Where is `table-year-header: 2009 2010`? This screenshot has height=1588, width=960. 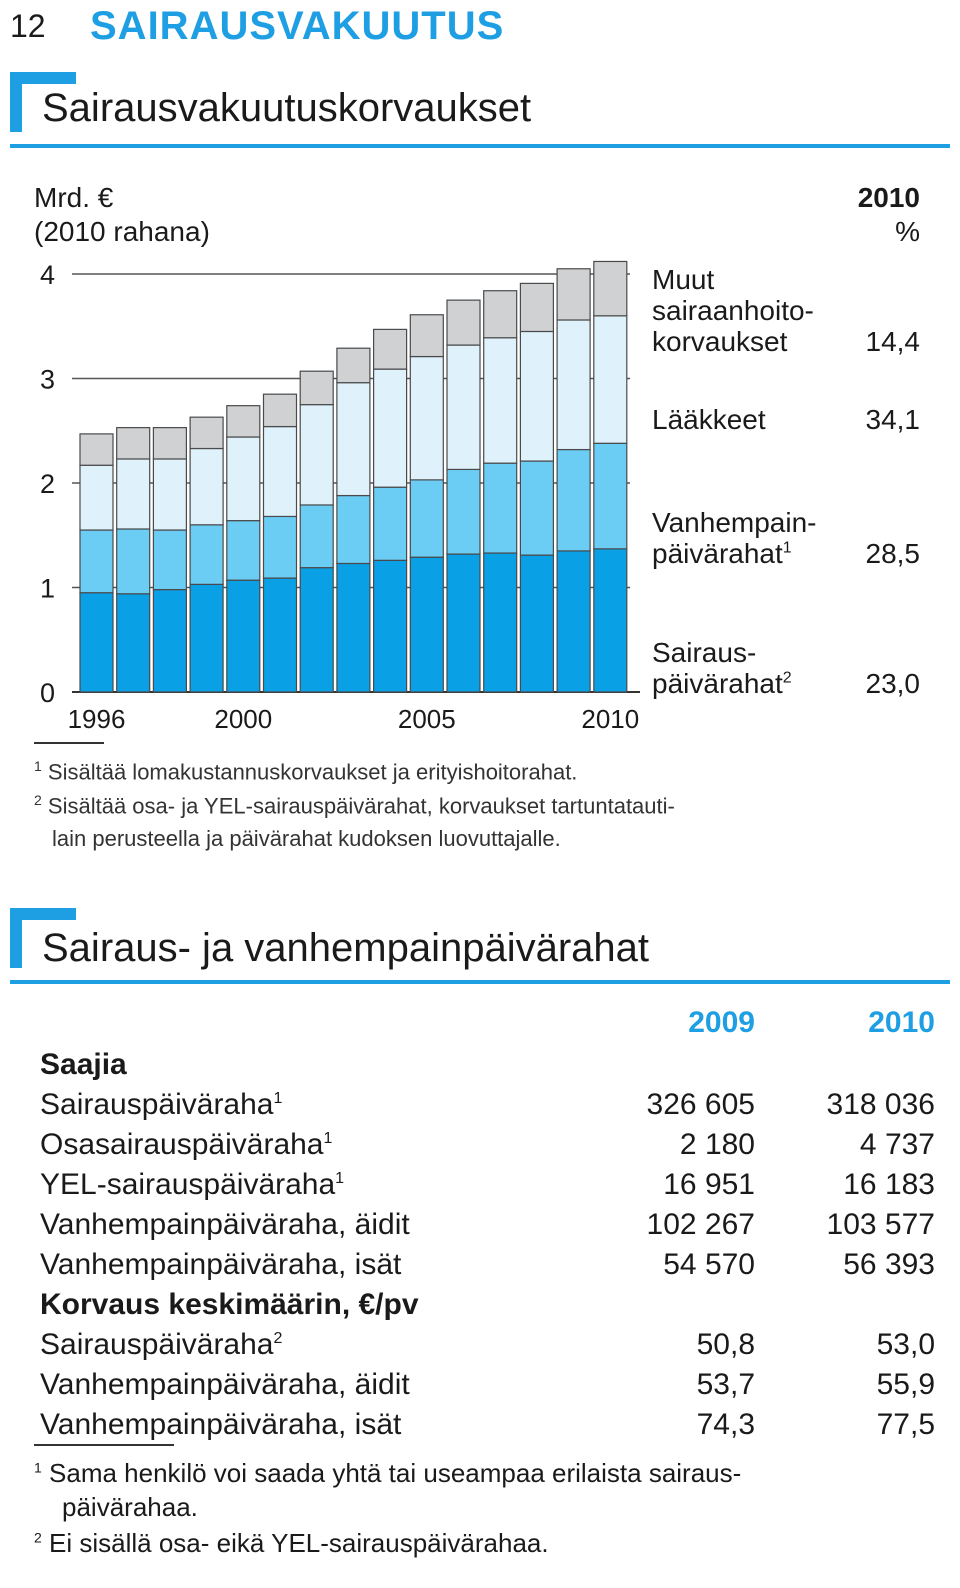
table-year-header: 2009 2010 is located at coordinates (487, 1025).